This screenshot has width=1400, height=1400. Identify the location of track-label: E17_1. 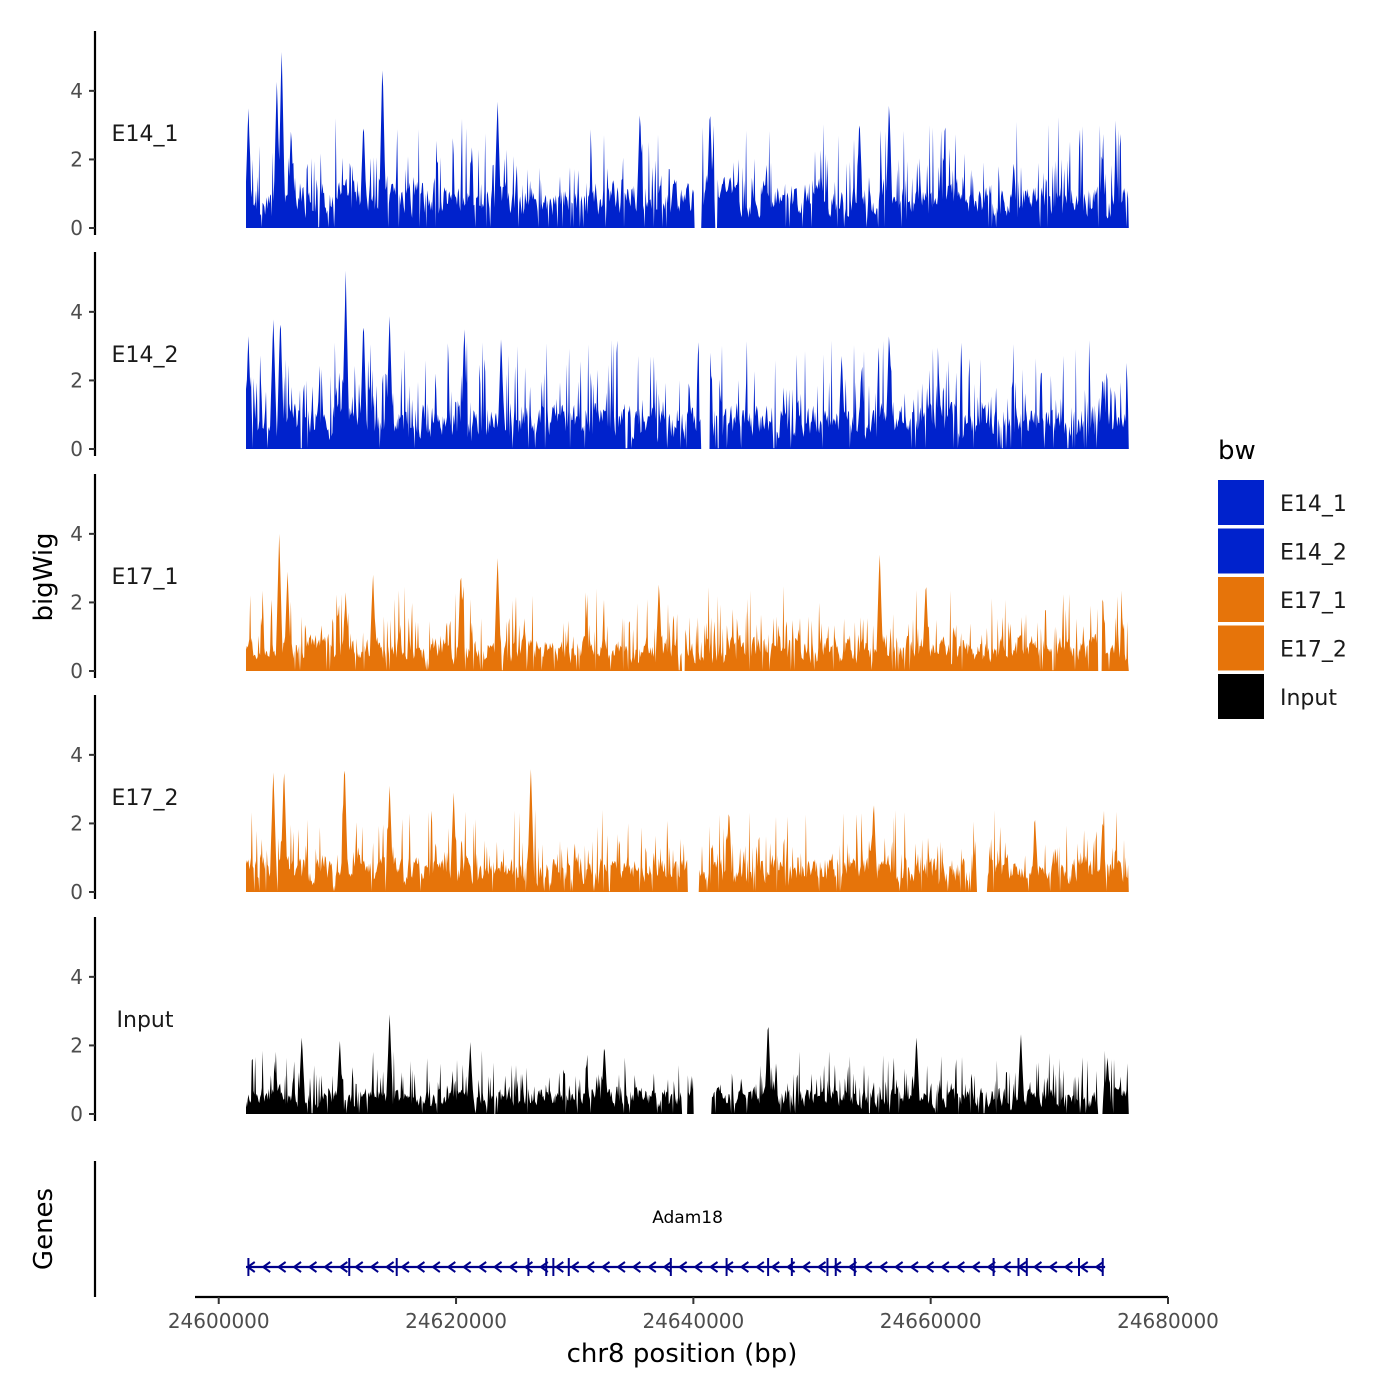
(145, 577).